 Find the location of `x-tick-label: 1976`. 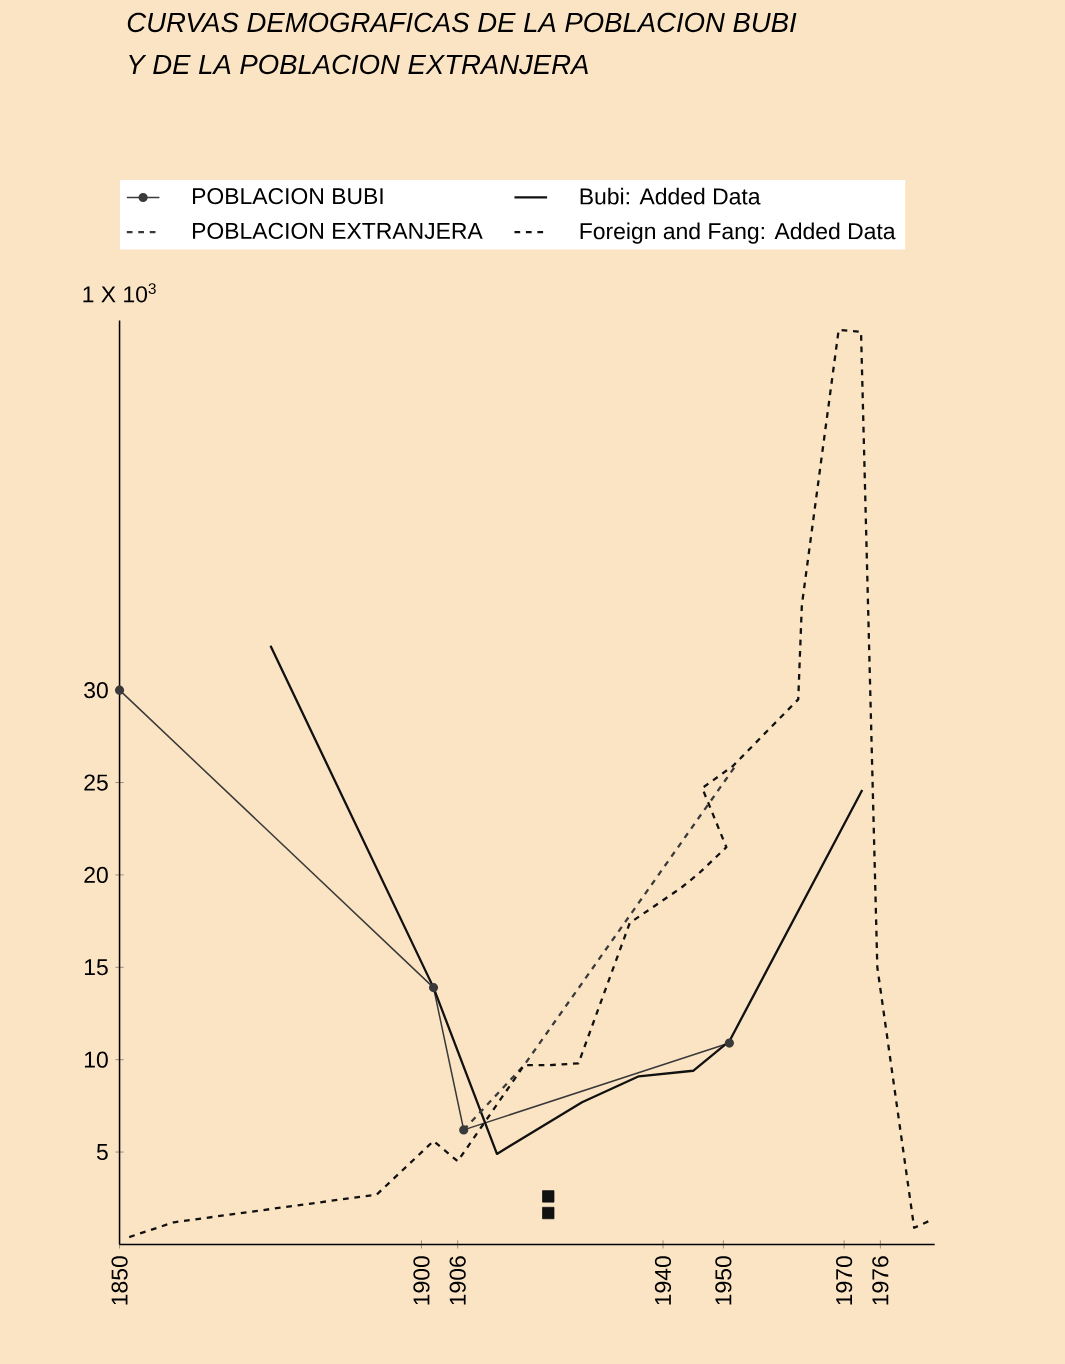

x-tick-label: 1976 is located at coordinates (880, 1280).